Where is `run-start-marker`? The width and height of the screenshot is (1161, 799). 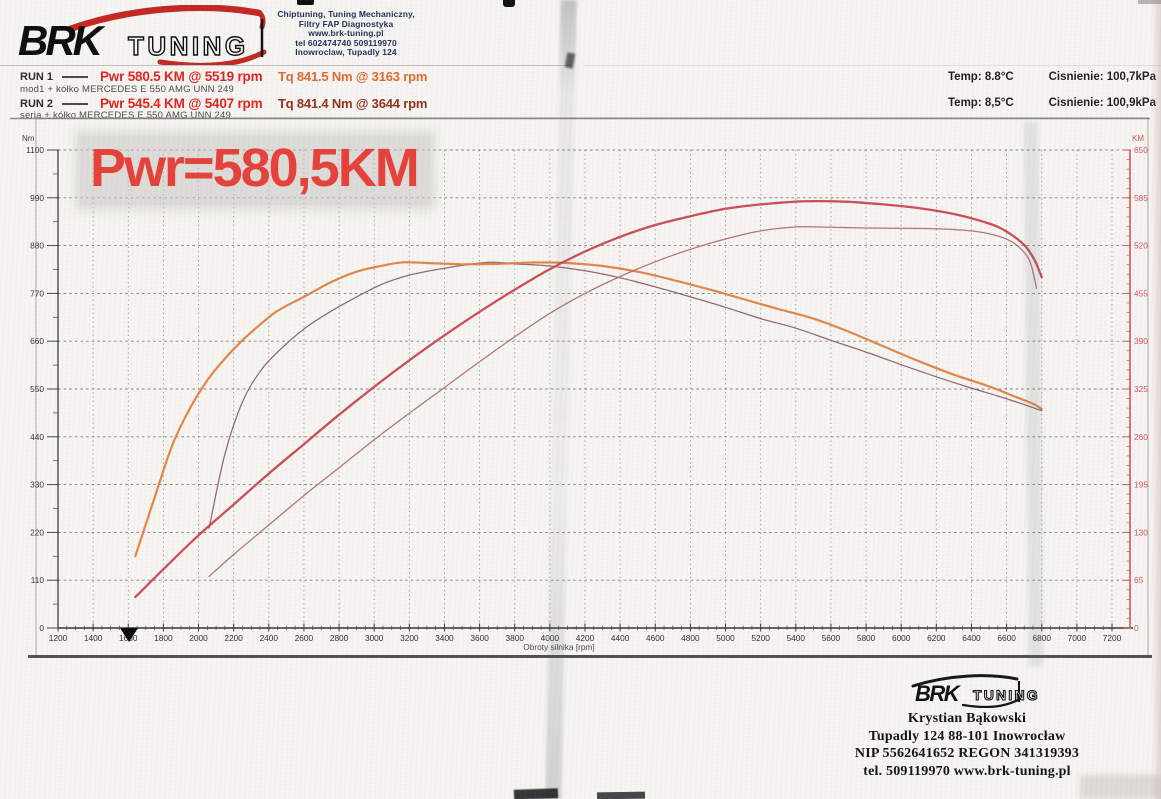 run-start-marker is located at coordinates (129, 635).